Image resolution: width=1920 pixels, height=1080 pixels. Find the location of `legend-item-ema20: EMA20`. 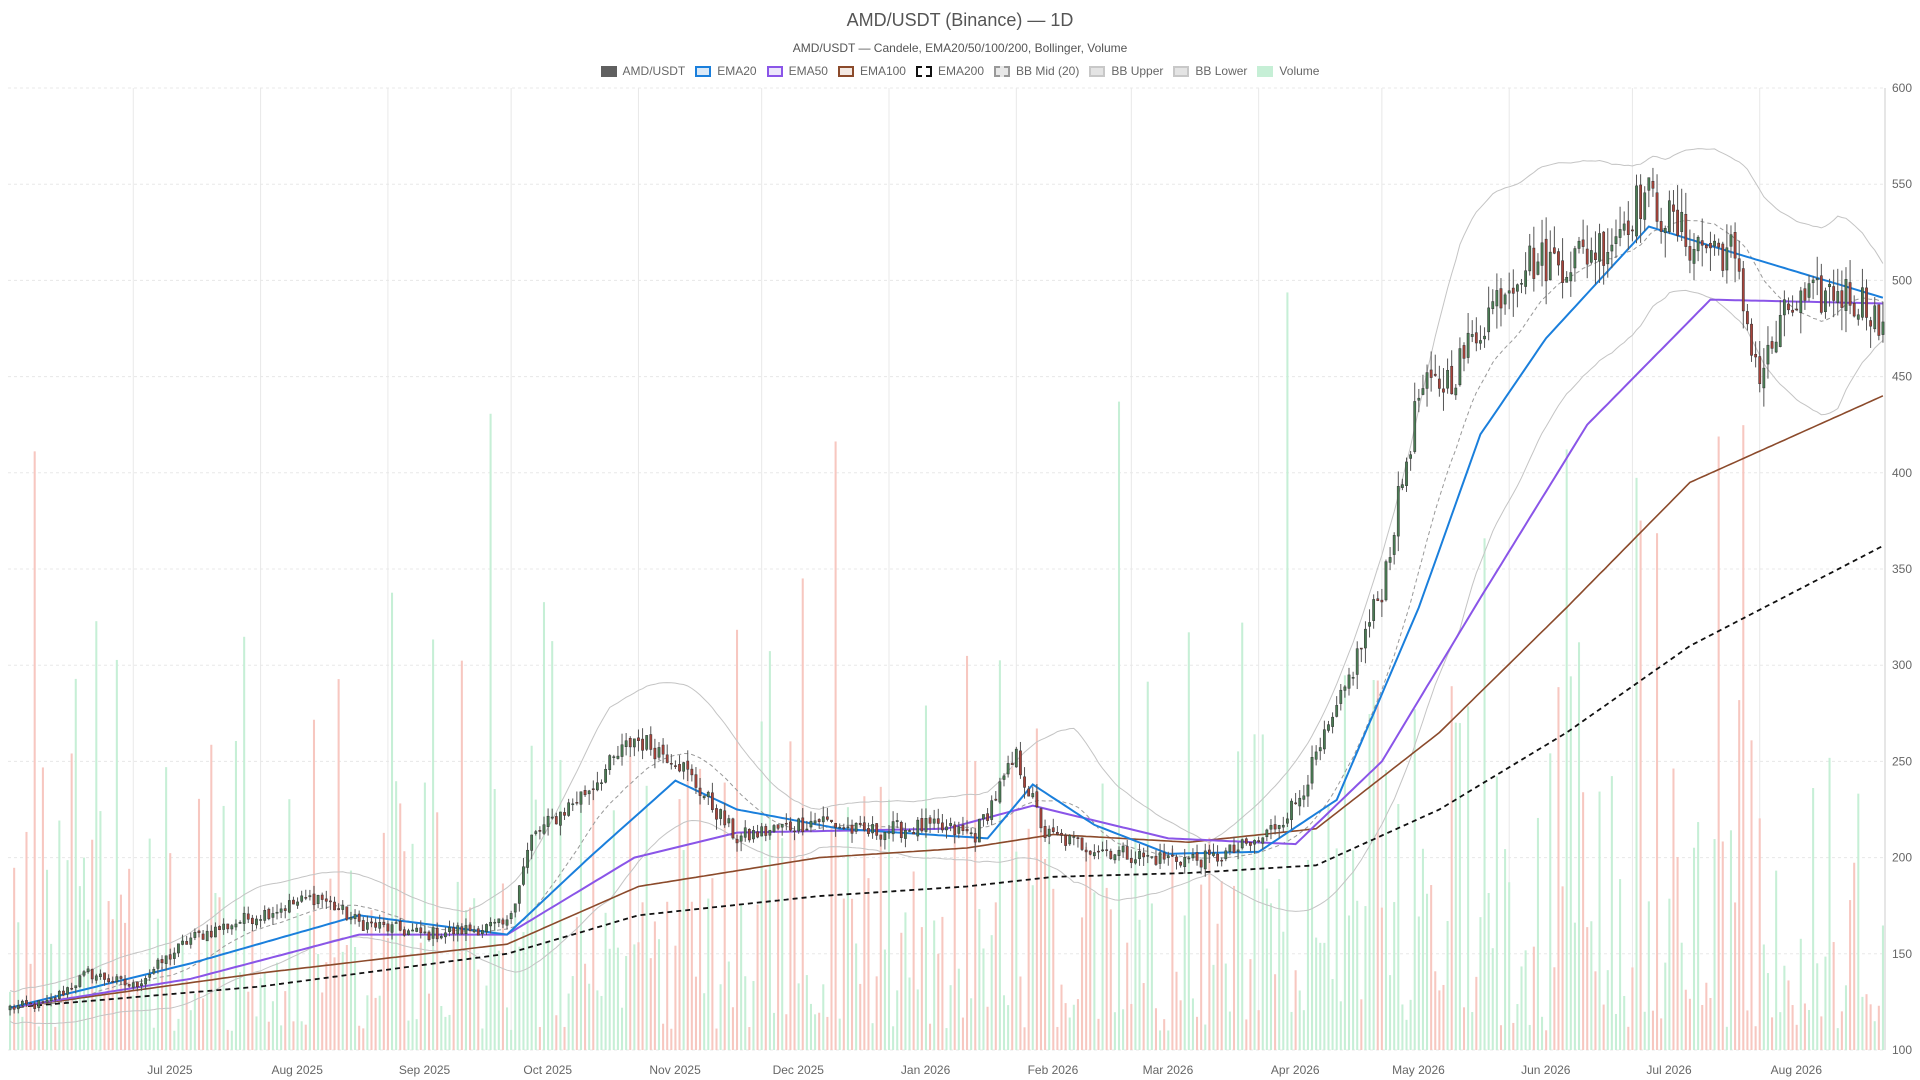

legend-item-ema20: EMA20 is located at coordinates (726, 71).